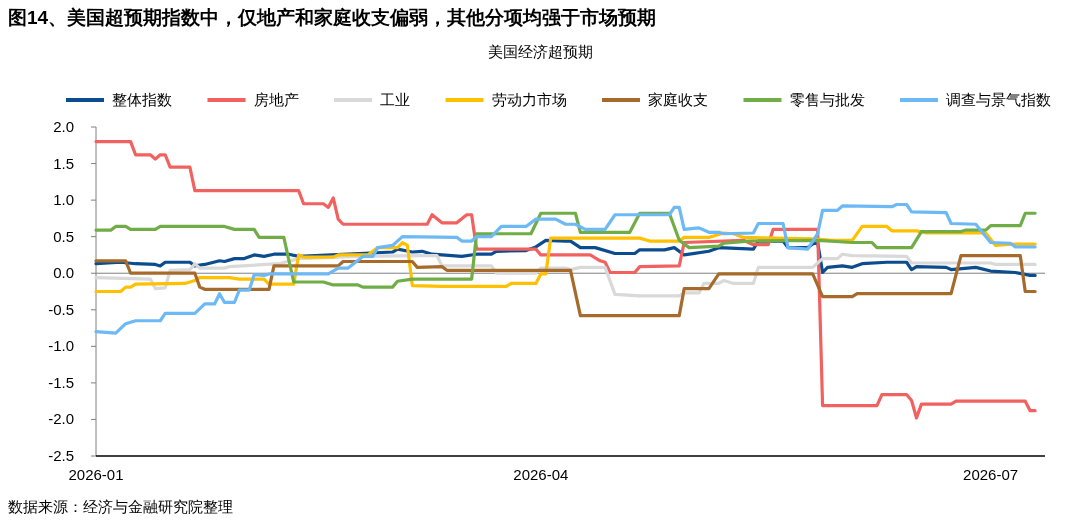 This screenshot has width=1080, height=523. Describe the element at coordinates (61, 309) in the screenshot. I see `y-tick-label: -0.5` at that location.